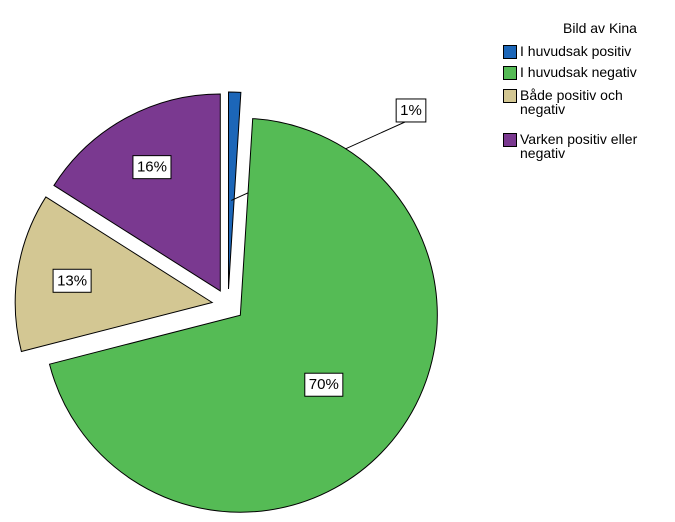  Describe the element at coordinates (571, 102) in the screenshot. I see `legend-label: Både positiv och negativ` at that location.